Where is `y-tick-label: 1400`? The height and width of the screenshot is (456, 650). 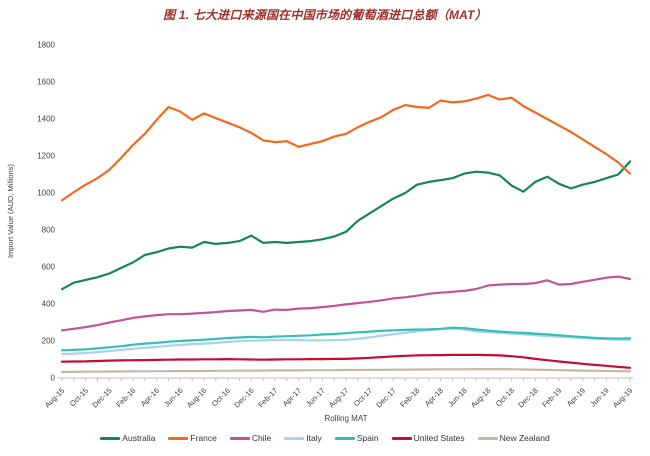
y-tick-label: 1400 is located at coordinates (46, 119).